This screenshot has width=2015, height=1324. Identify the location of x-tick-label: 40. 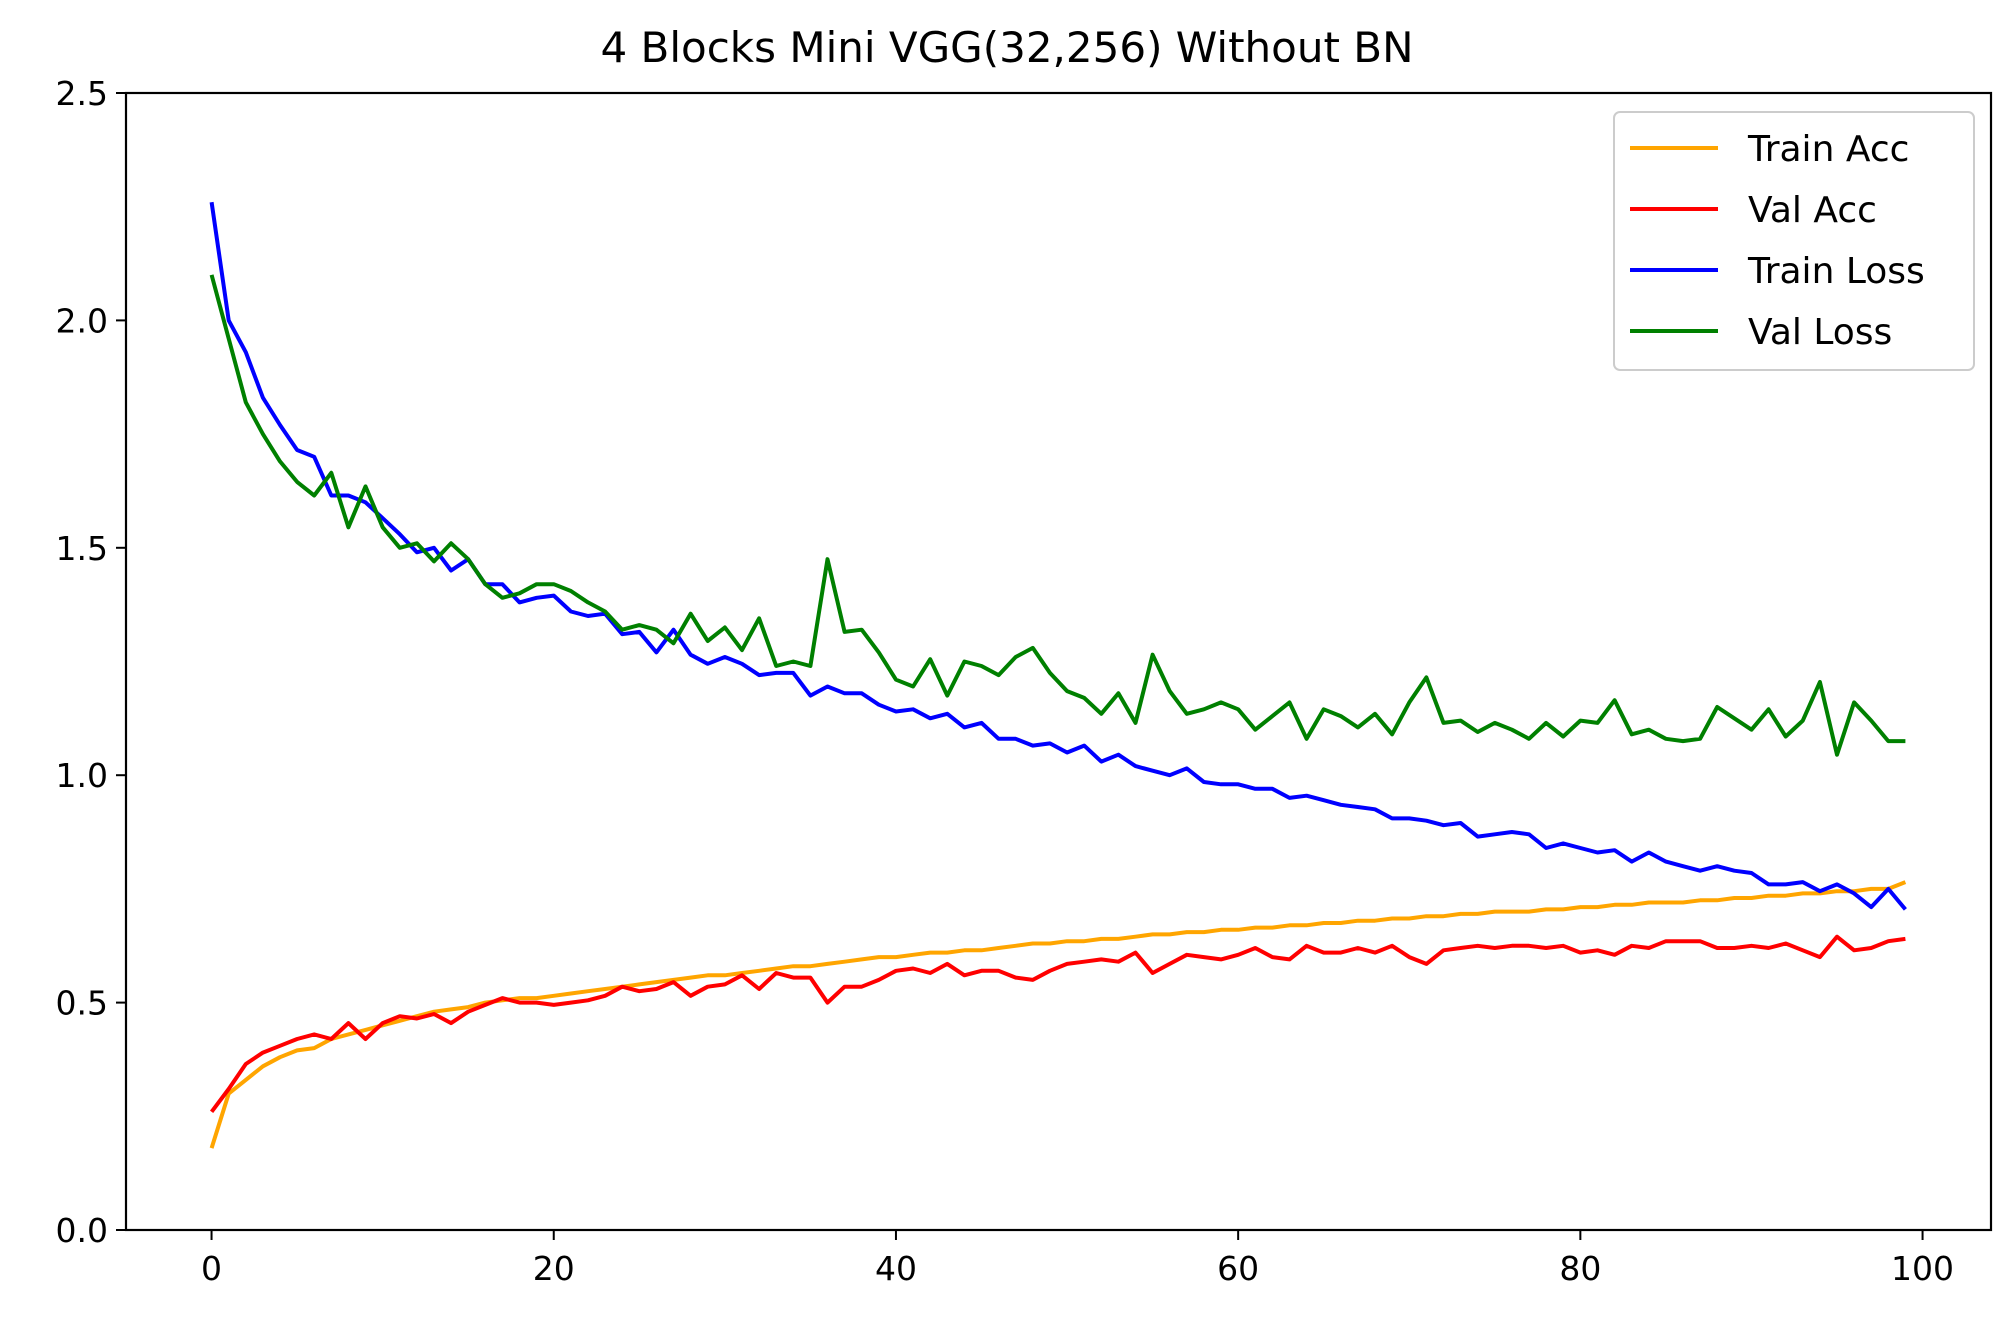
(896, 1268).